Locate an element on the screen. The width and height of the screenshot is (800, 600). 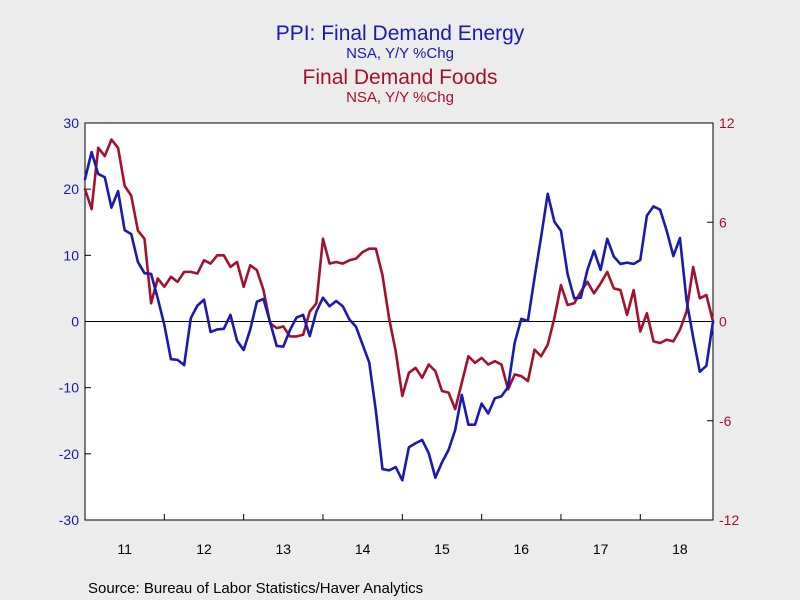
x-axis-tick-label: 12 is located at coordinates (204, 549).